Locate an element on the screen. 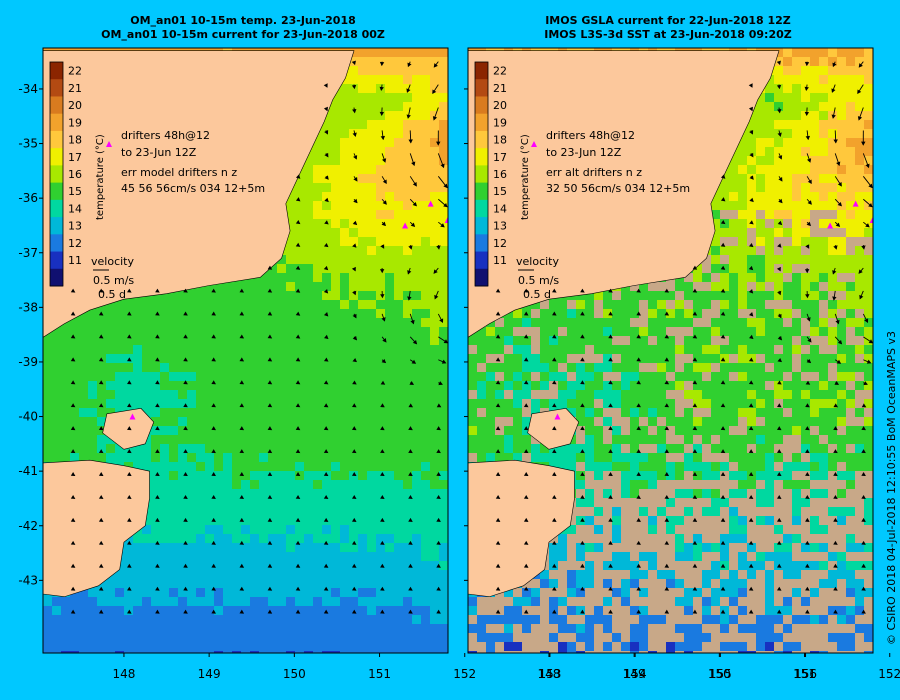 Image resolution: width=900 pixels, height=700 pixels. lat-tick-label: -40 is located at coordinates (28, 417).